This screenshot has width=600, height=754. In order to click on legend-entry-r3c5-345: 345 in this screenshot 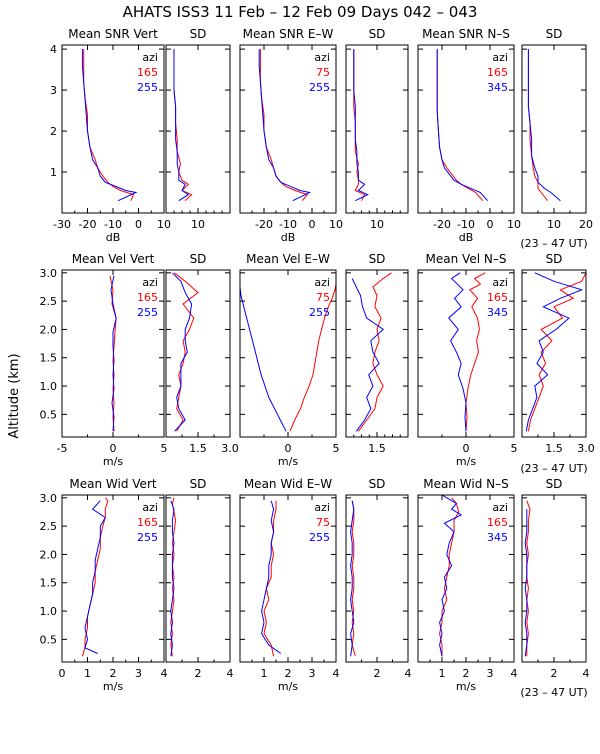, I will do `click(497, 537)`.